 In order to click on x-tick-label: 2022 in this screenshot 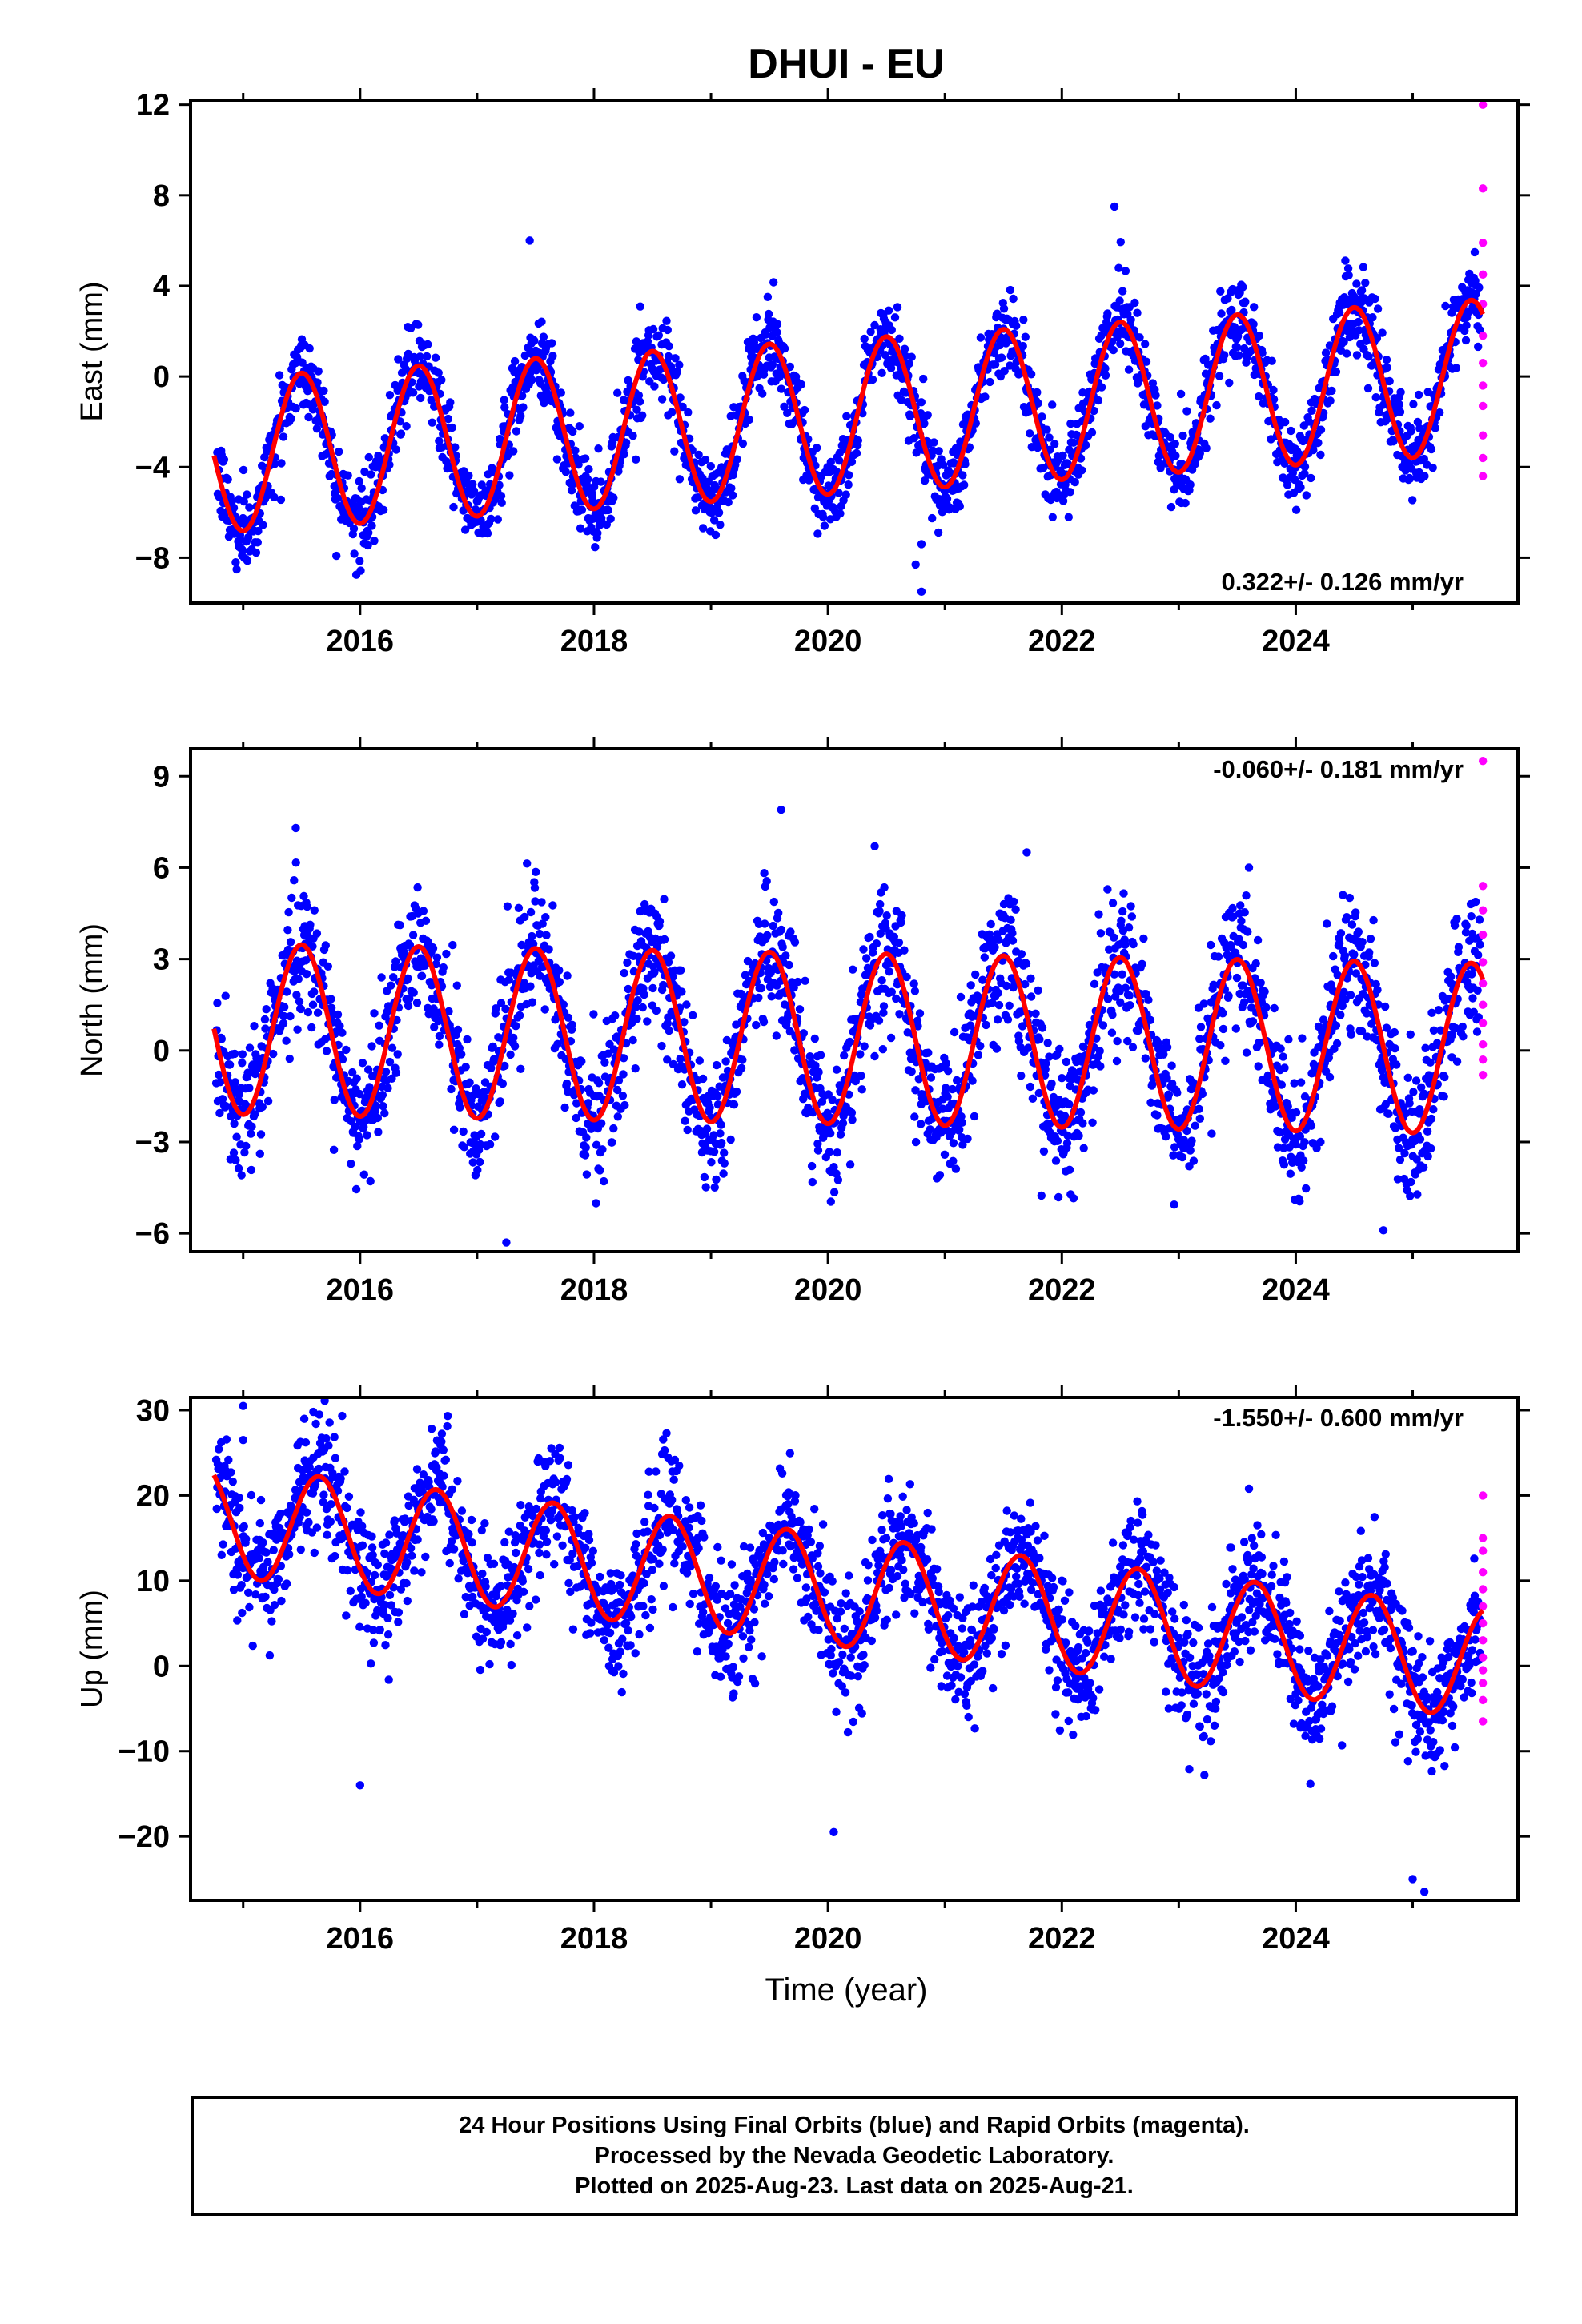, I will do `click(1062, 641)`.